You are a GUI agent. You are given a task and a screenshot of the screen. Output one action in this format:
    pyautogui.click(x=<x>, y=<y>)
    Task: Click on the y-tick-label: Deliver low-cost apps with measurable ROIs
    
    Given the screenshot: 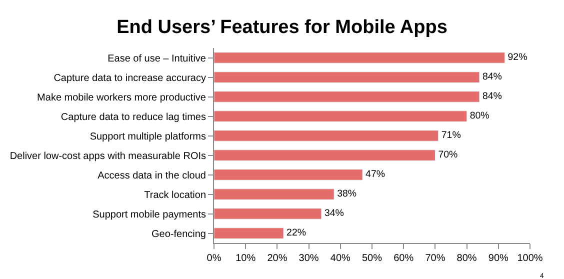 What is the action you would take?
    pyautogui.click(x=108, y=156)
    